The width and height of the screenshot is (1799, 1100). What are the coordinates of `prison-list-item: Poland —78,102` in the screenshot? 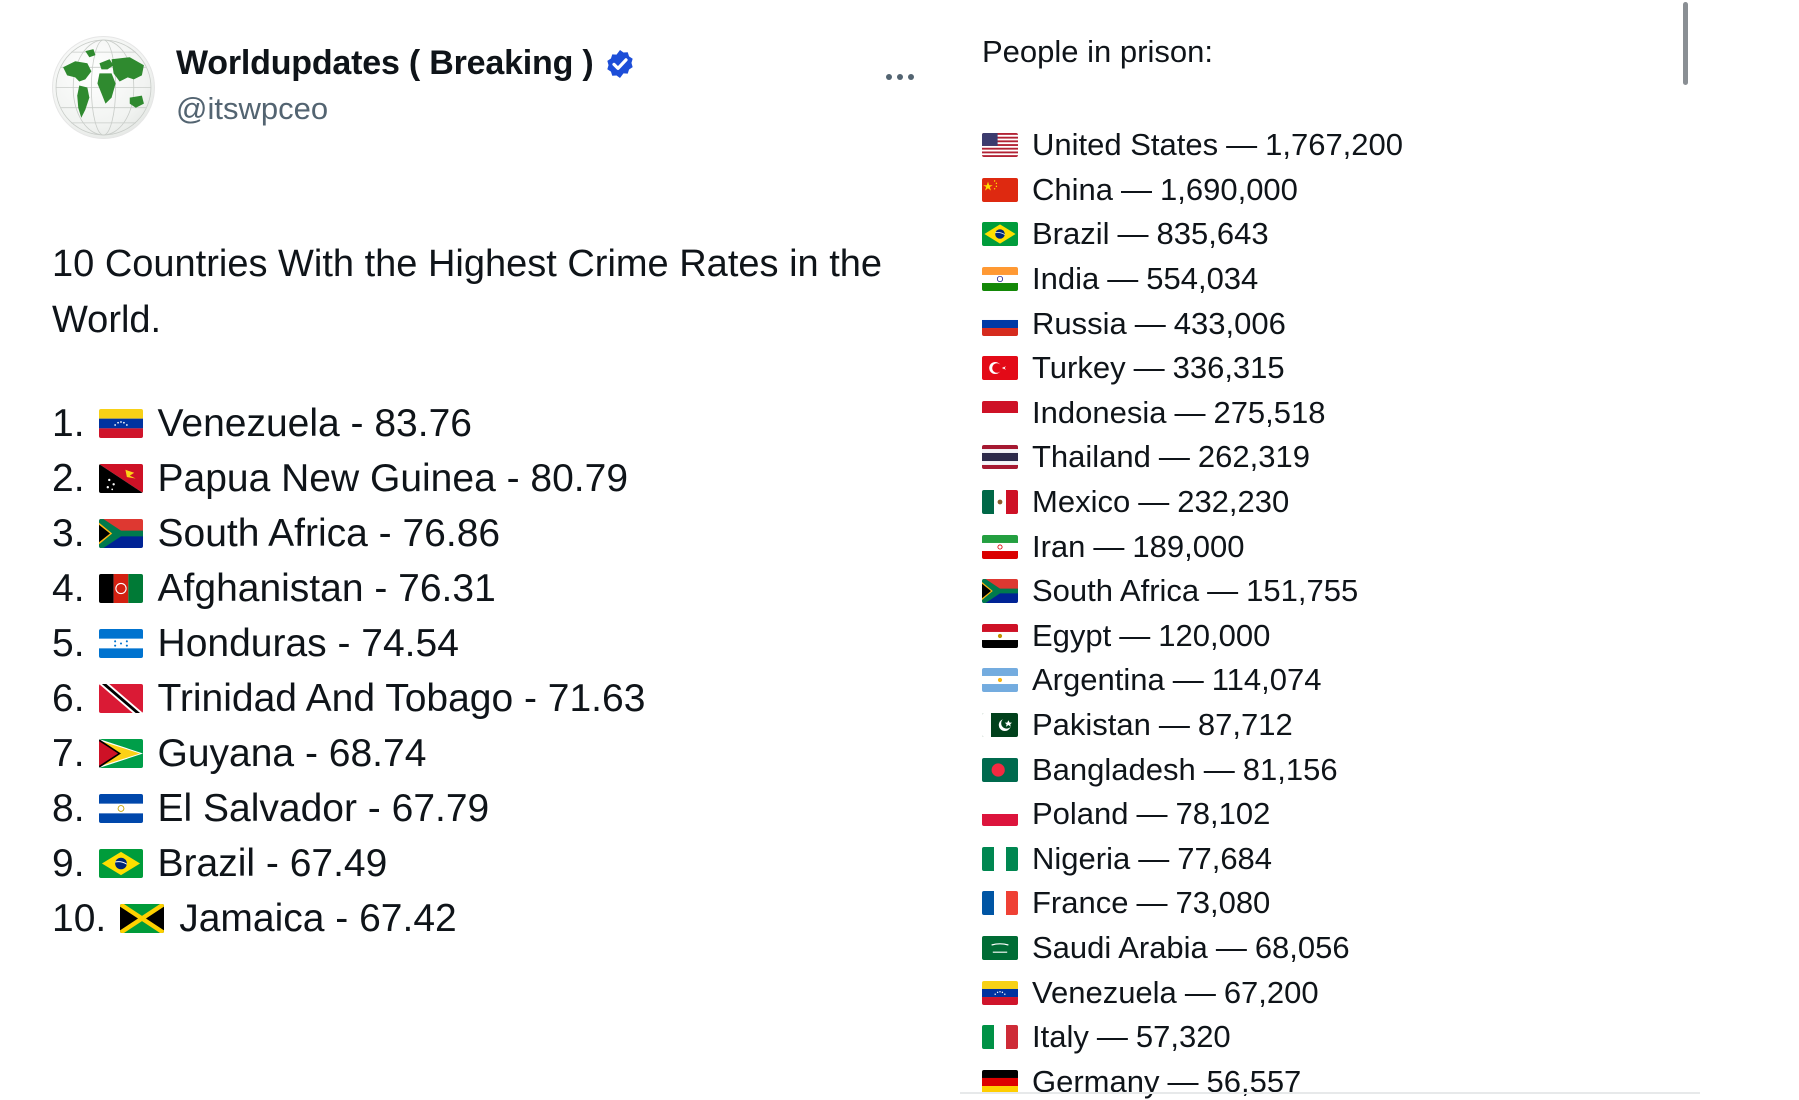 It's located at (1192, 814).